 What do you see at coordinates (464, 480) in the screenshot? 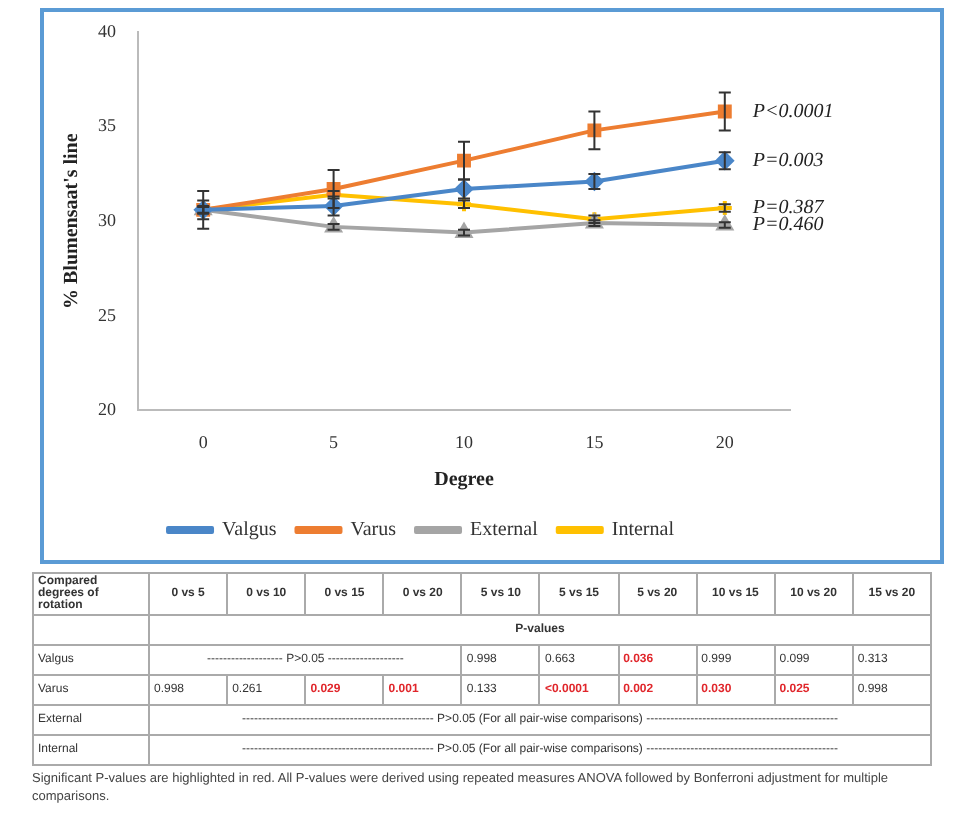
I see `x-axis-title: Degree` at bounding box center [464, 480].